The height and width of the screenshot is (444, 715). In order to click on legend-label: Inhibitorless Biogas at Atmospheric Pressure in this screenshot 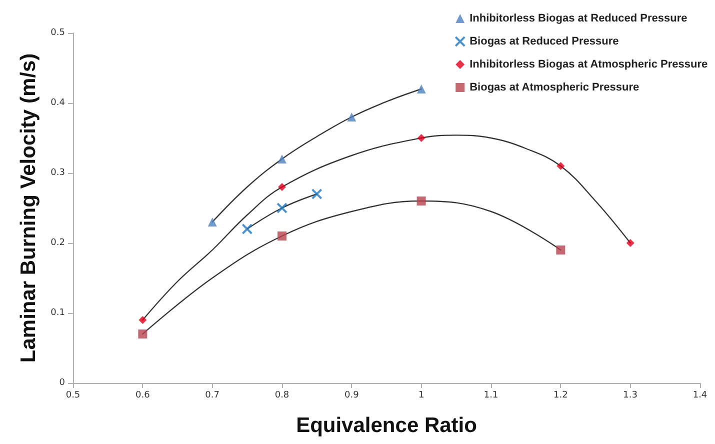, I will do `click(589, 64)`.